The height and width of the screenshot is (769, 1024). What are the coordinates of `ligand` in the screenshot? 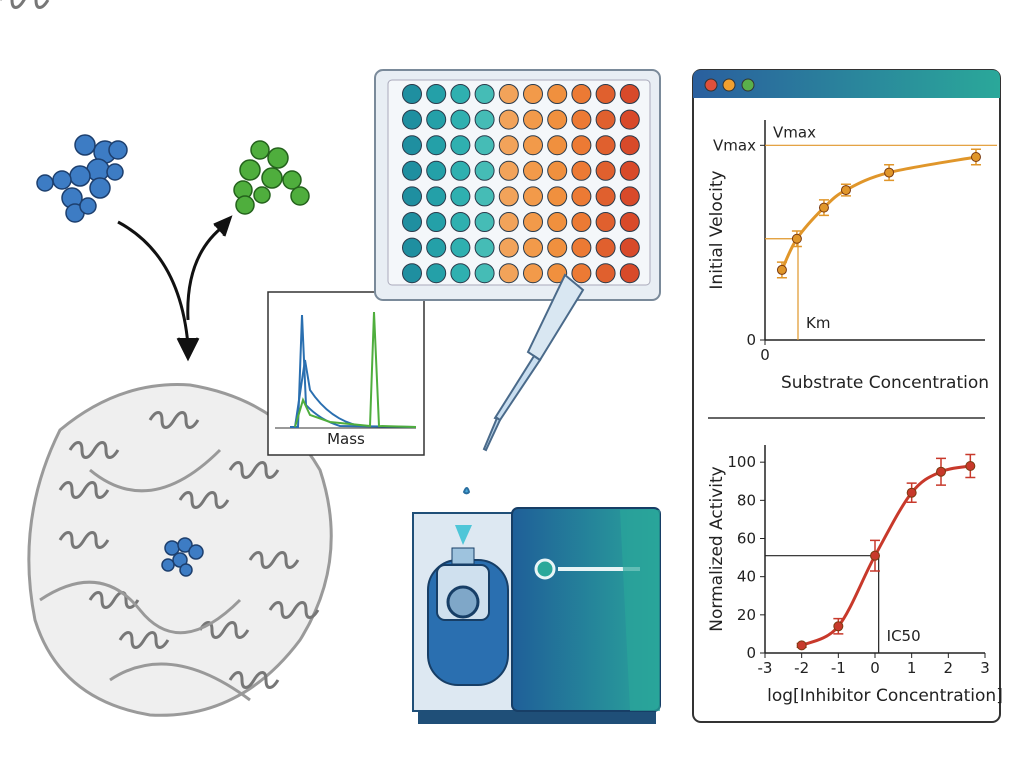 It's located at (182, 557).